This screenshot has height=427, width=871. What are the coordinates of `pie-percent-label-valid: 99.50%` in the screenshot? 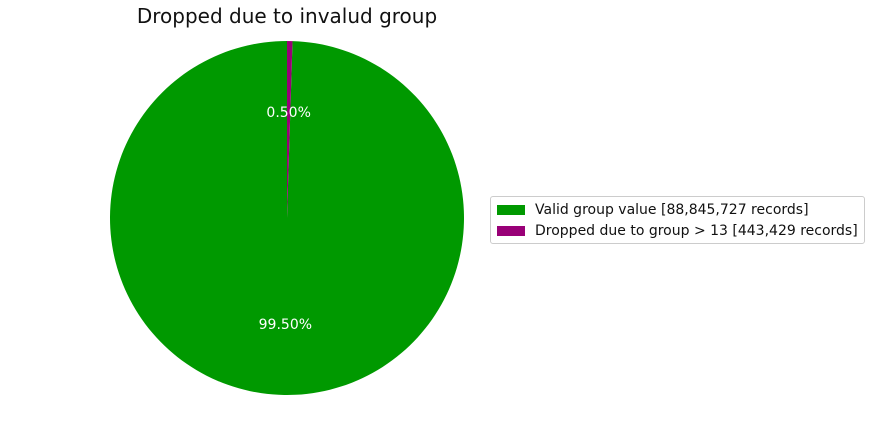 It's located at (285, 325).